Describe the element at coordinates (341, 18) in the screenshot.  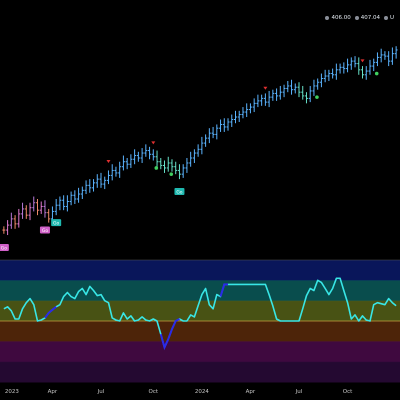
I see `readout-value-1: 406.00` at that location.